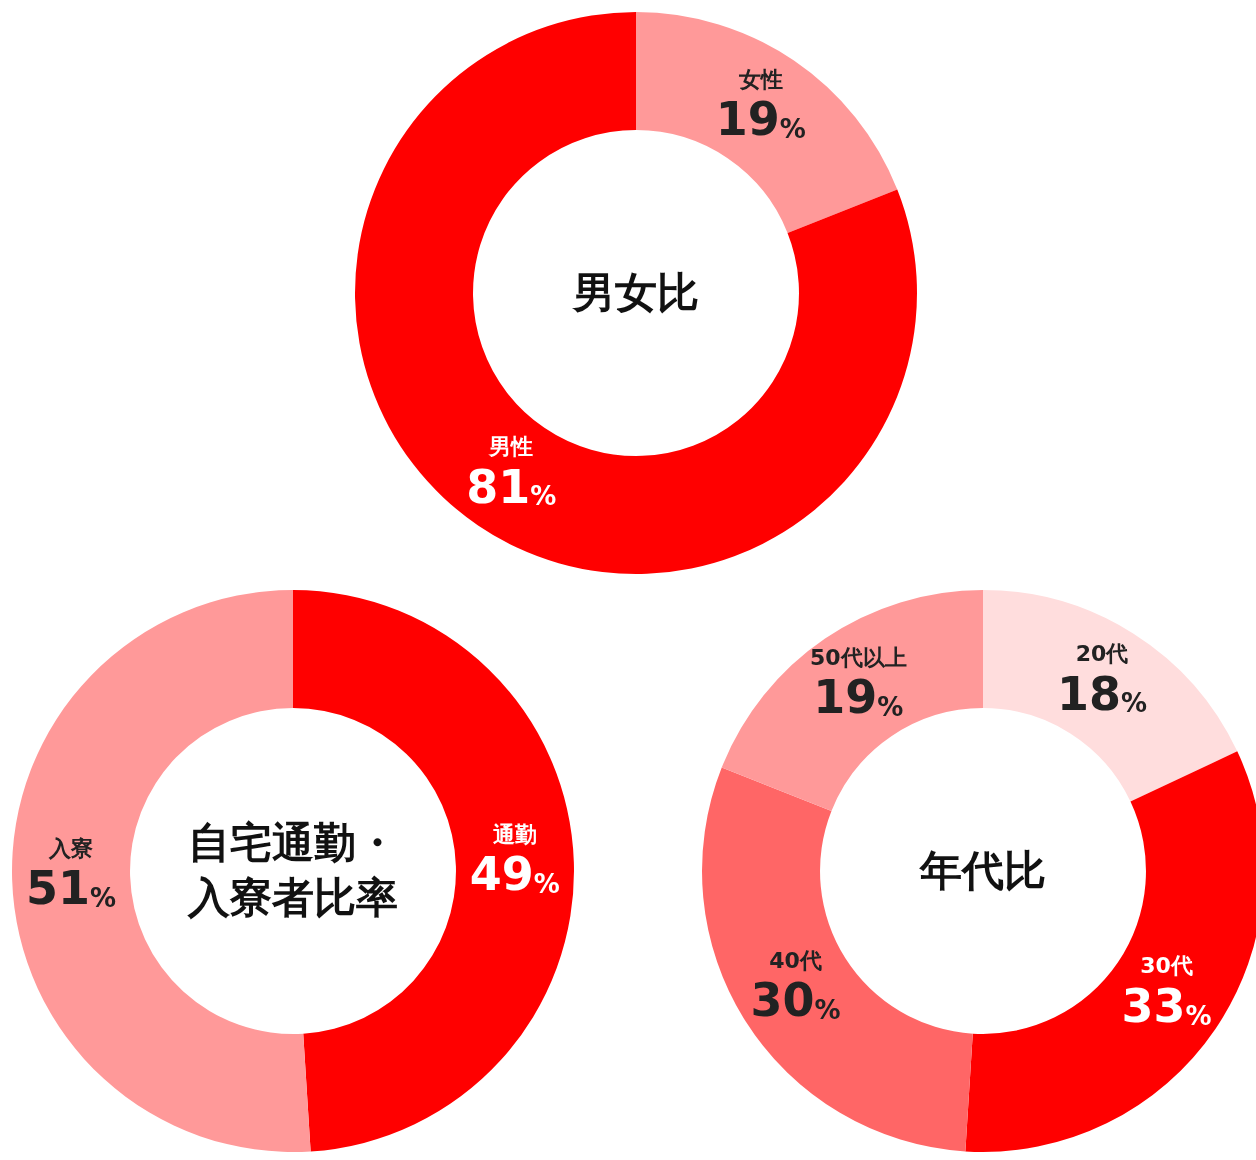 This screenshot has width=1256, height=1160. Describe the element at coordinates (292, 870) in the screenshot. I see `text: 自宅通勤・入寮者比率` at that location.